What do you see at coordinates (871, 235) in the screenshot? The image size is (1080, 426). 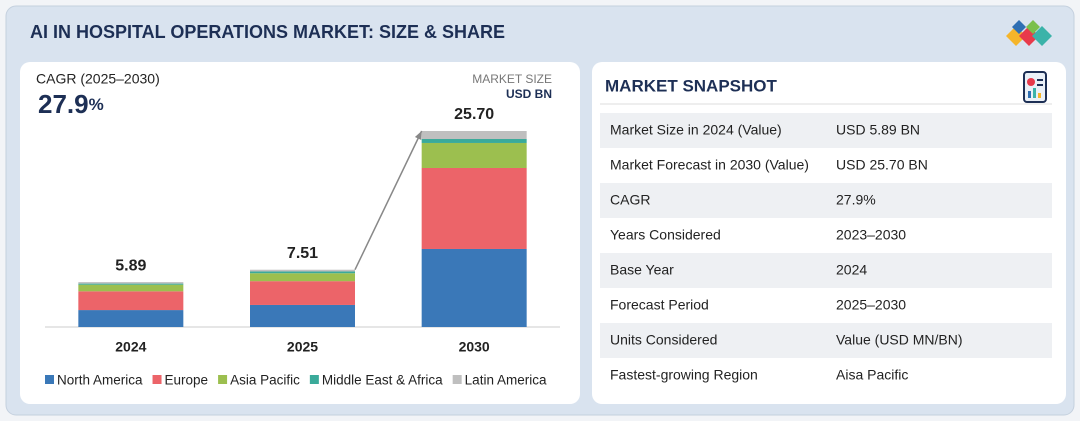 I see `table-value: 2023–2030` at bounding box center [871, 235].